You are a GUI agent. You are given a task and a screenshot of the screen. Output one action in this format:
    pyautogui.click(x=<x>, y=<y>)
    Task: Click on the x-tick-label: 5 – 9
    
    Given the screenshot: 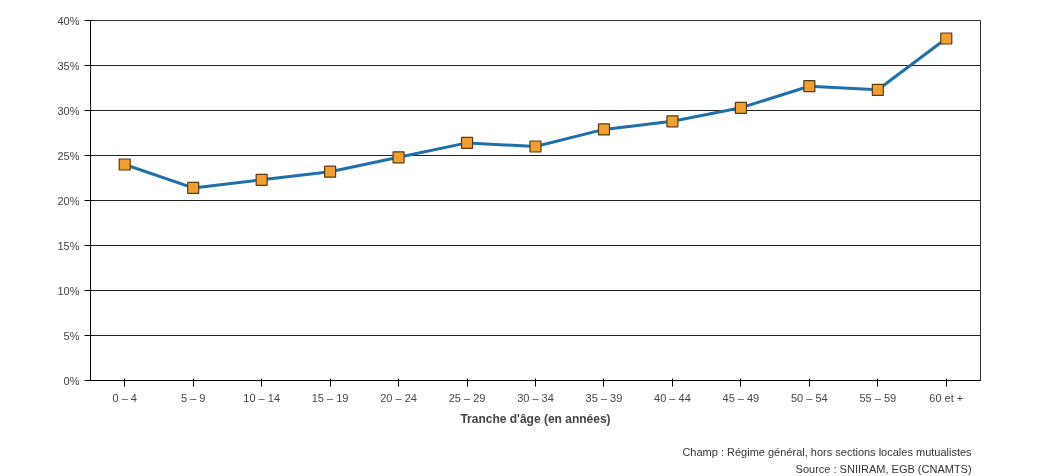 What is the action you would take?
    pyautogui.click(x=193, y=397)
    